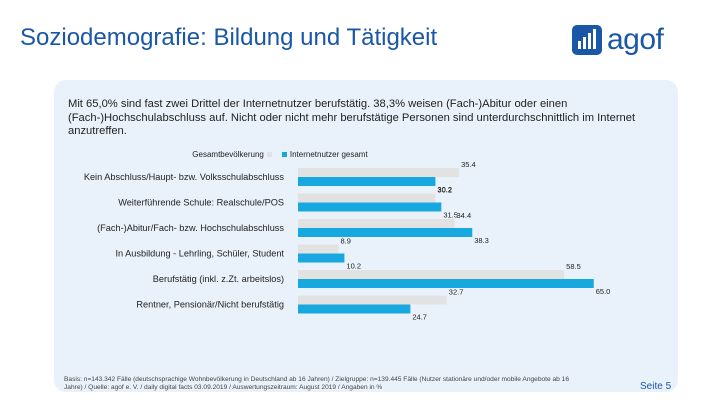 This screenshot has width=720, height=405. I want to click on data-label-series-2: 10.2, so click(353, 266).